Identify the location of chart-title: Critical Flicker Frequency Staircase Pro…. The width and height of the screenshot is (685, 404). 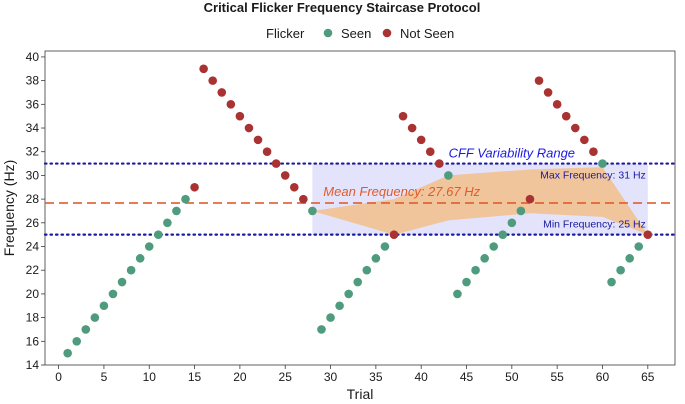
(342, 7).